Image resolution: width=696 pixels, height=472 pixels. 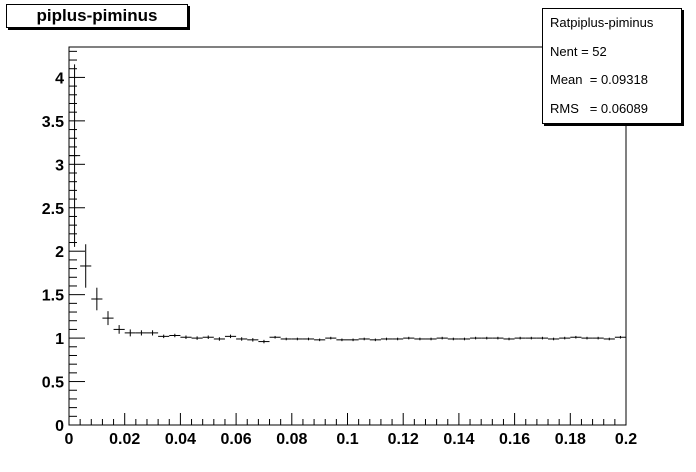 I want to click on x-tick-label: 0.16, so click(x=514, y=439).